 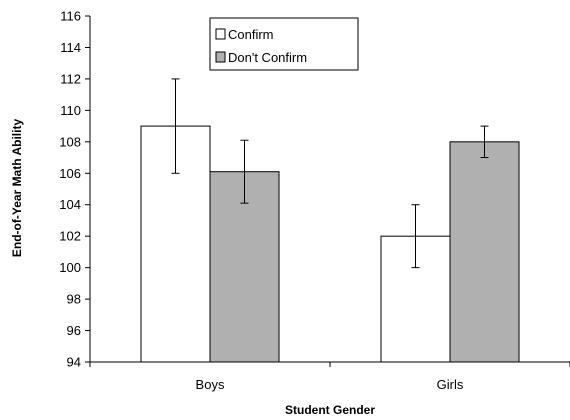 I want to click on y-axis-title: End-of-Year Math Ability, so click(x=17, y=188).